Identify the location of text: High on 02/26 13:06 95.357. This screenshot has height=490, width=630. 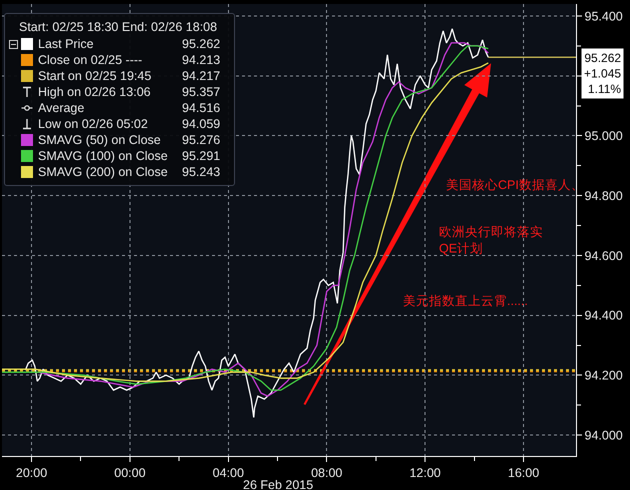
(129, 92).